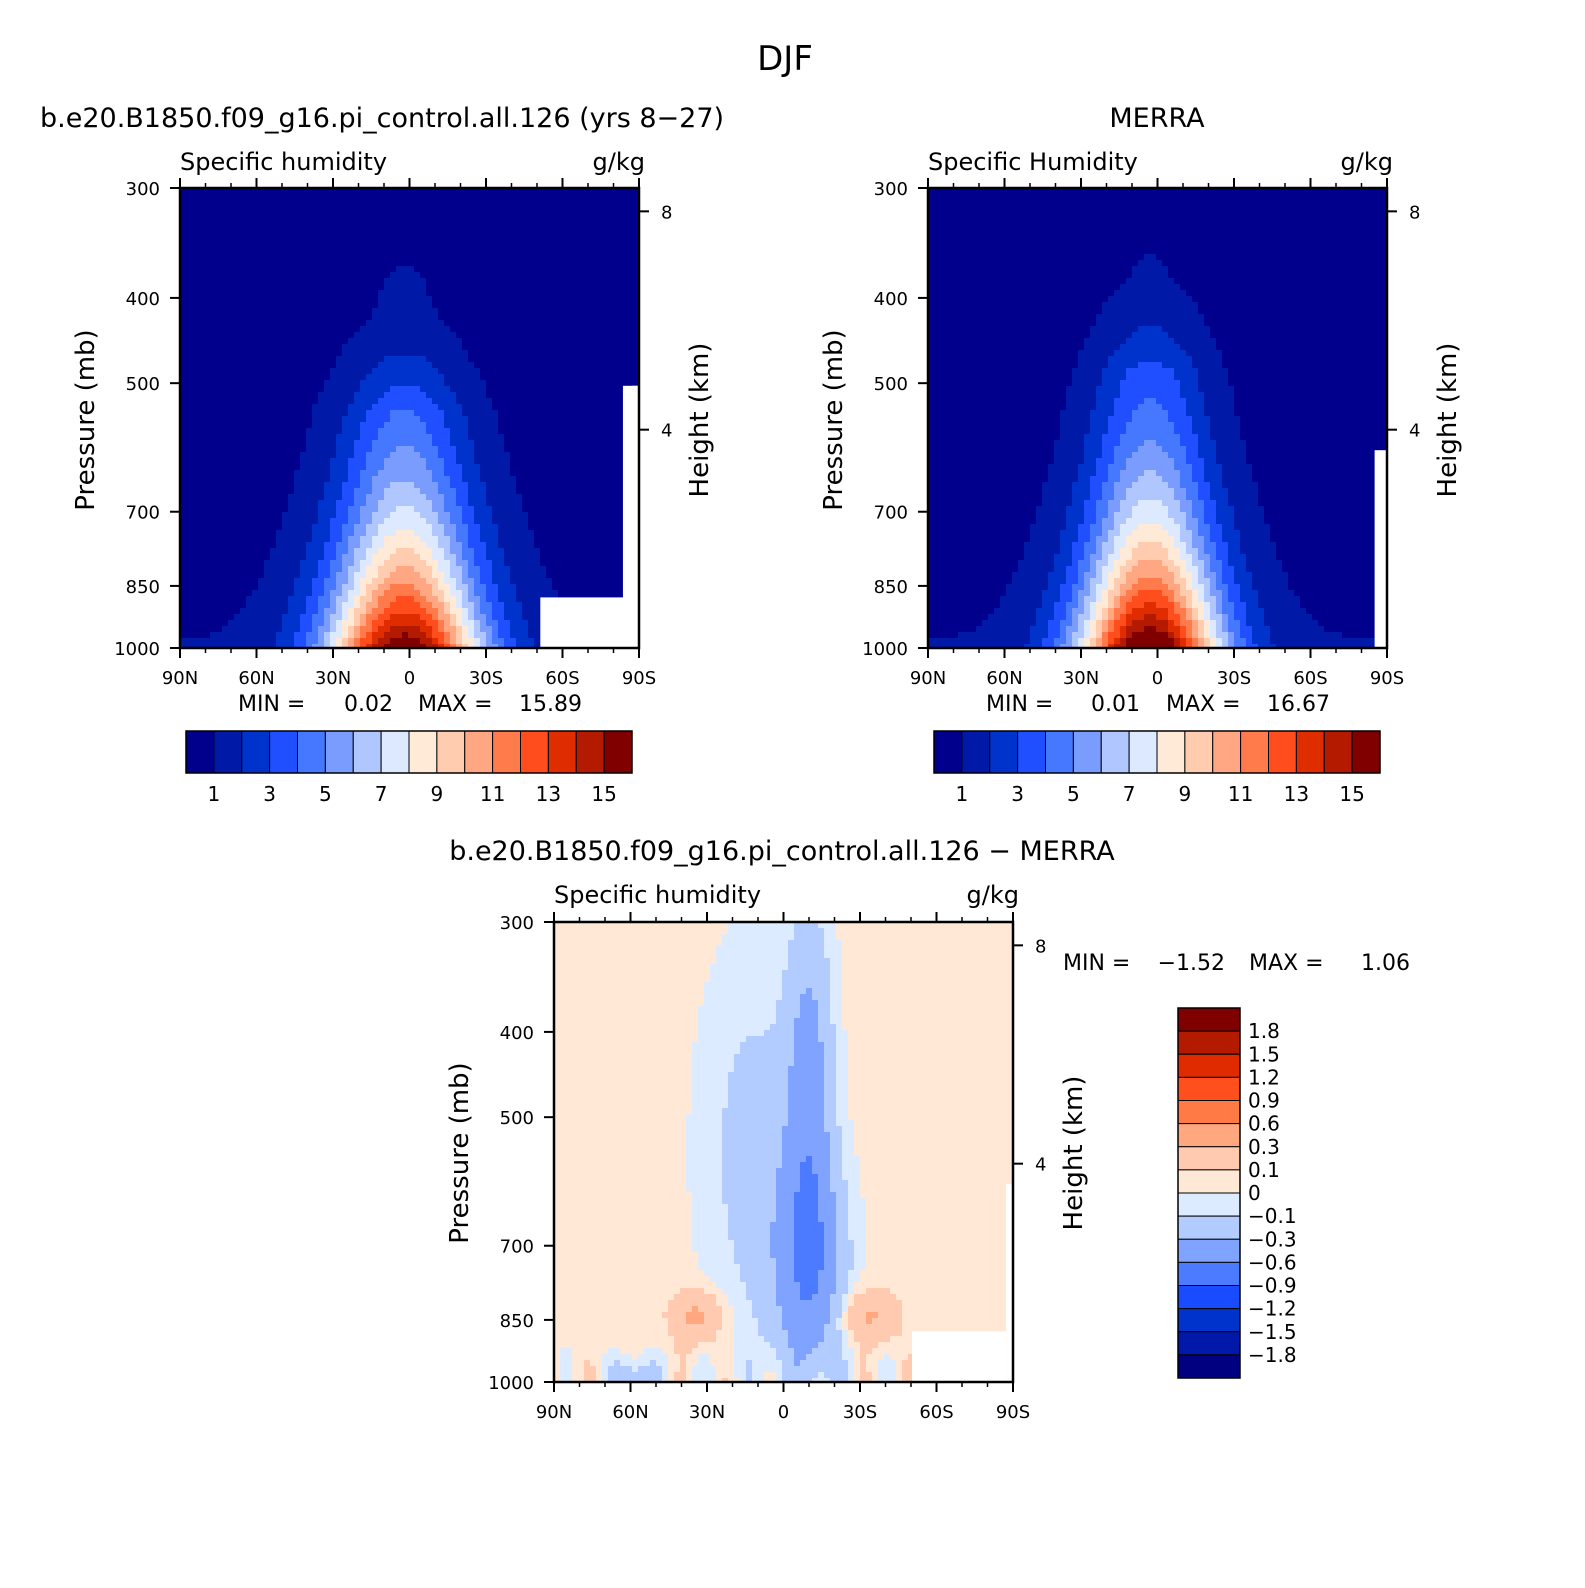 The height and width of the screenshot is (1588, 1585). I want to click on panel-model-min-label: MIN =, so click(271, 704).